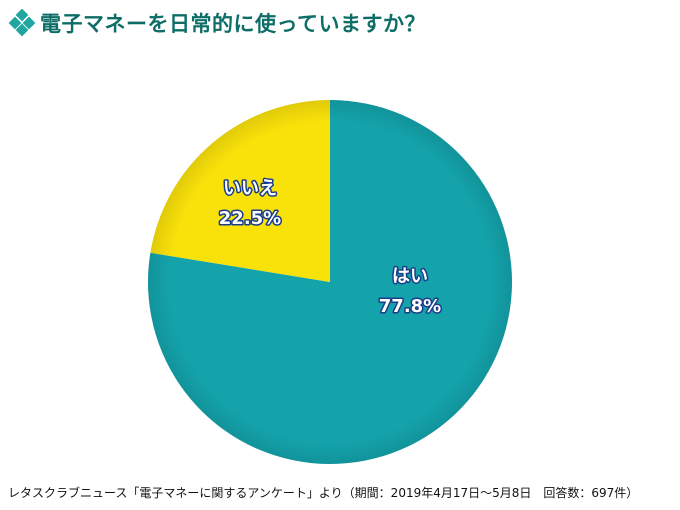 This screenshot has width=680, height=510. I want to click on pie-labels: はい 77.8% いいえ 22.5%, so click(329, 248).